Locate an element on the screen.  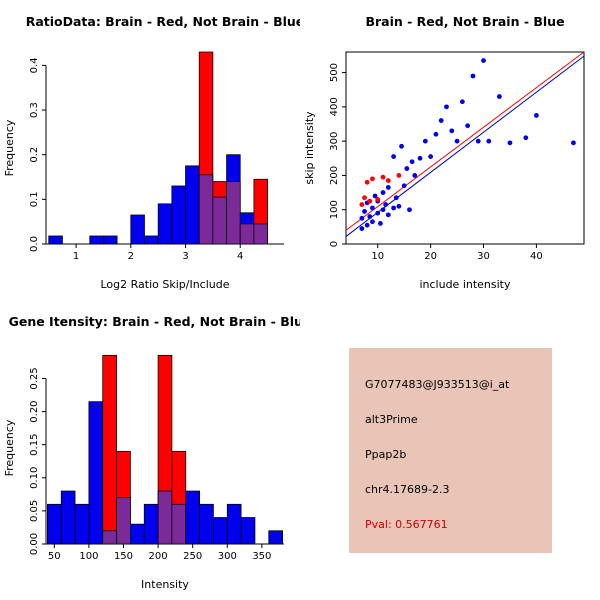
y-tick-label: 0.1 is located at coordinates (34, 199).